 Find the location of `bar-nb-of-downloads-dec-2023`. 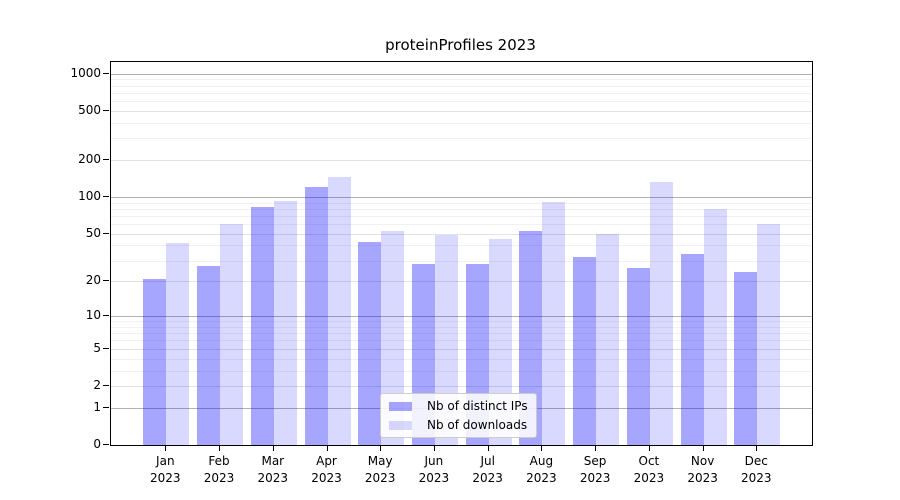

bar-nb-of-downloads-dec-2023 is located at coordinates (769, 334).